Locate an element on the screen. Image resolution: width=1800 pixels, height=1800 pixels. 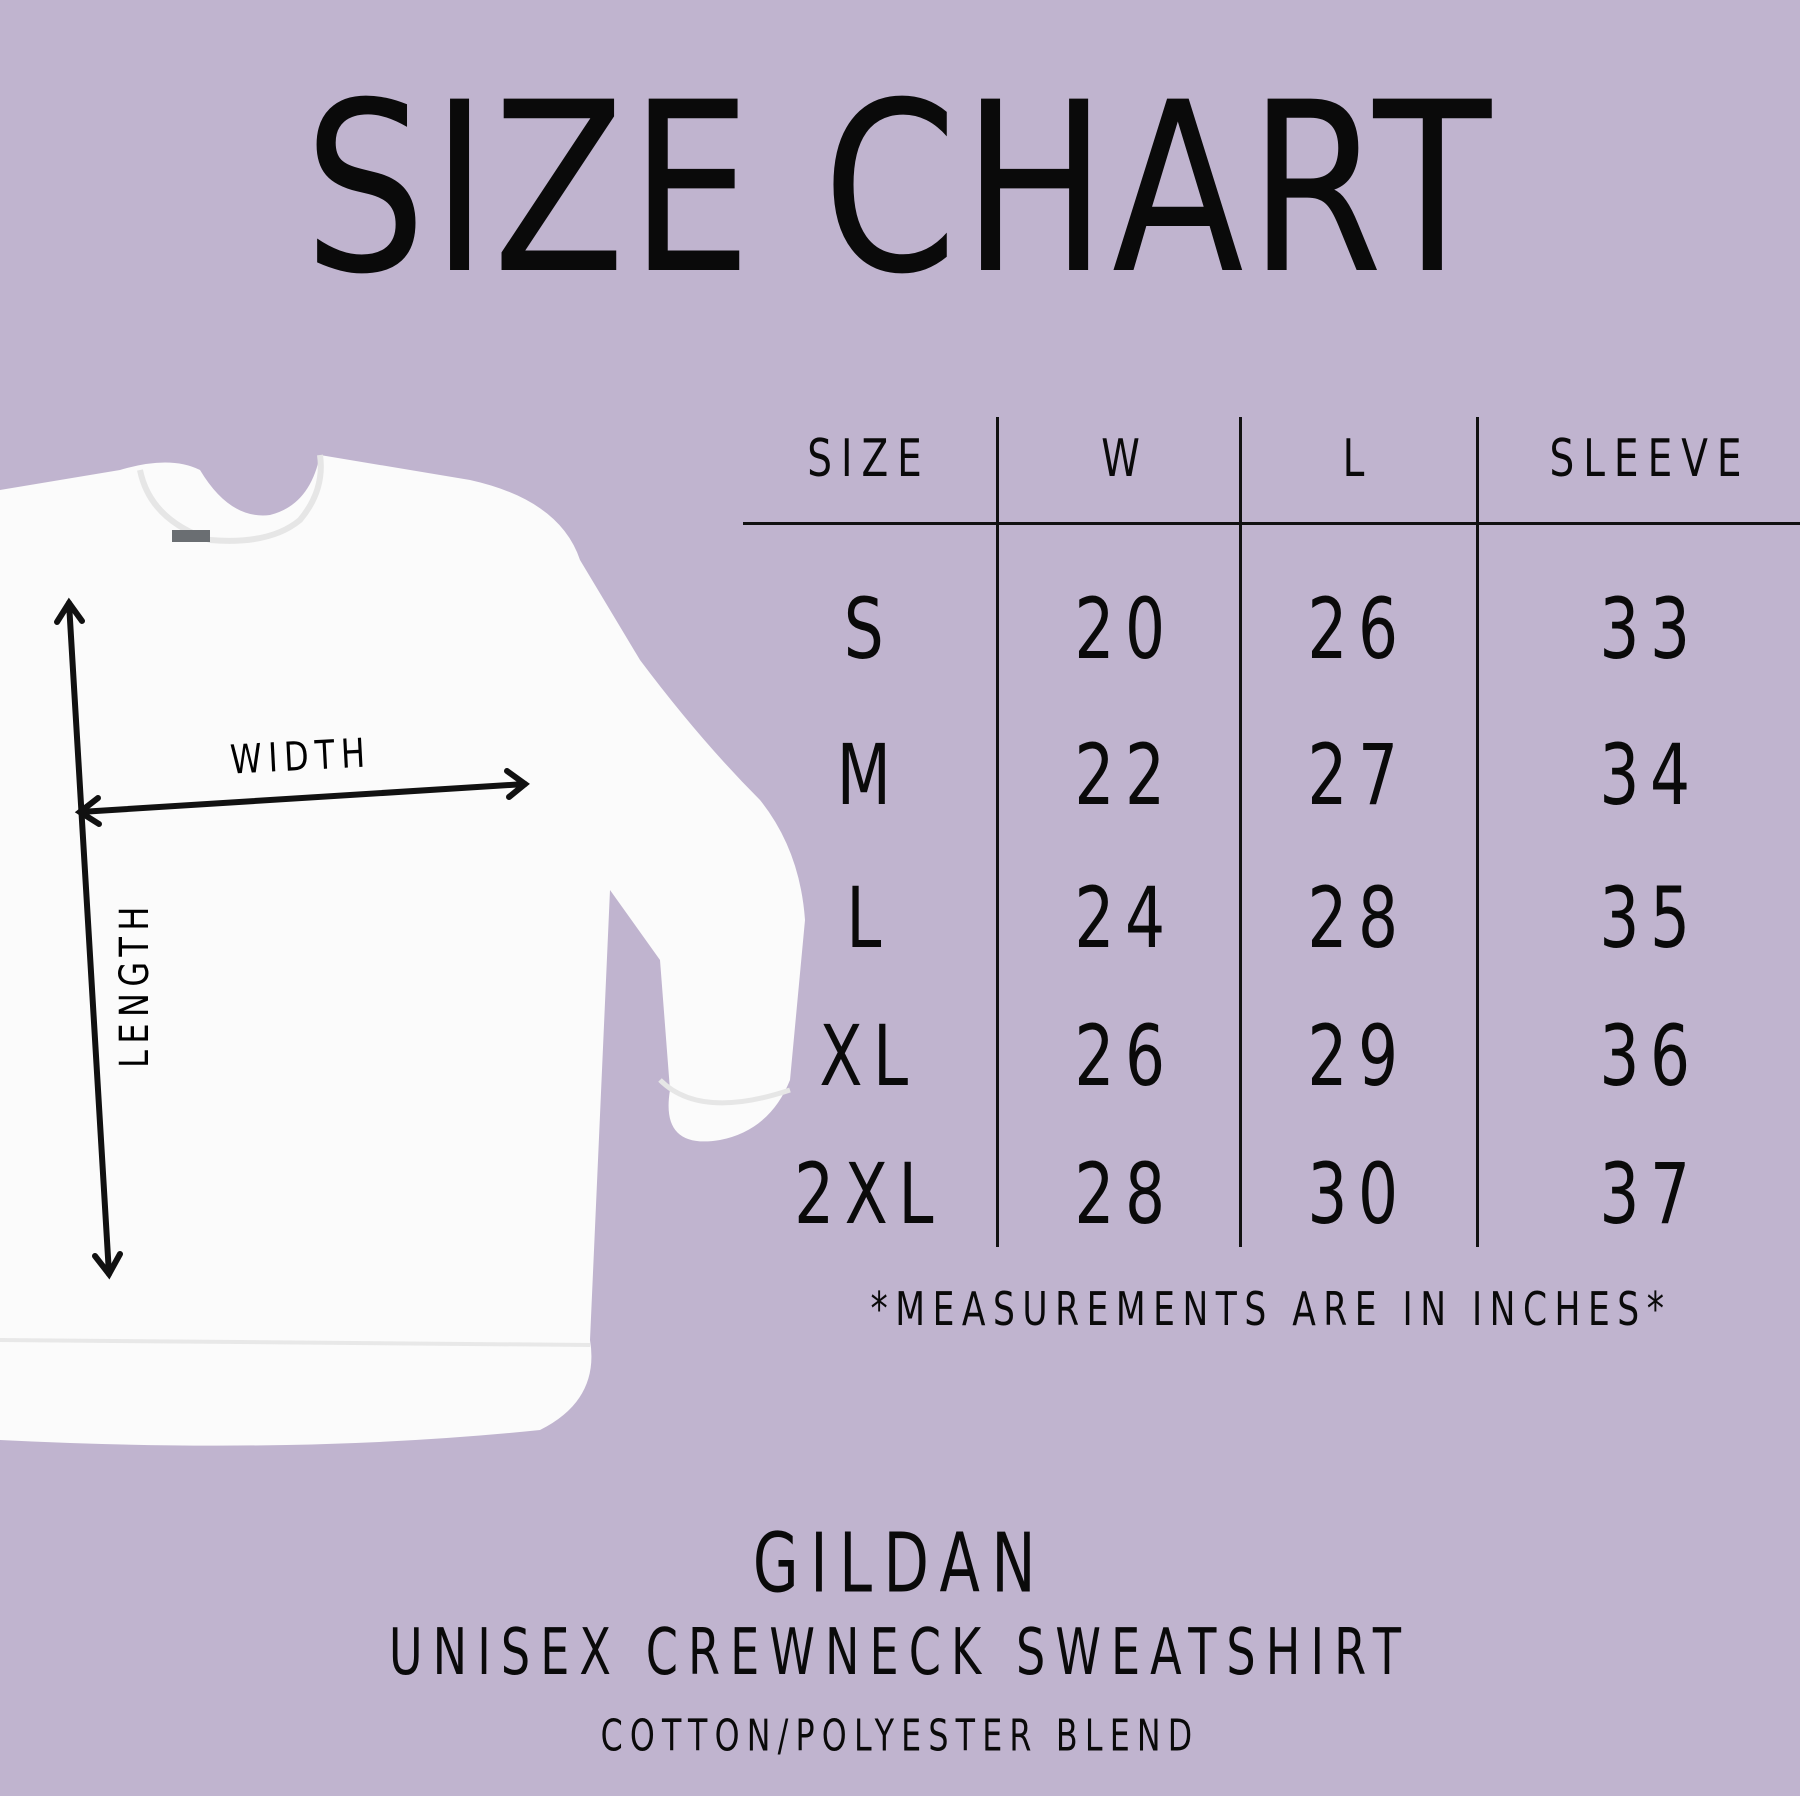
cell-width: 20 is located at coordinates (1125, 629).